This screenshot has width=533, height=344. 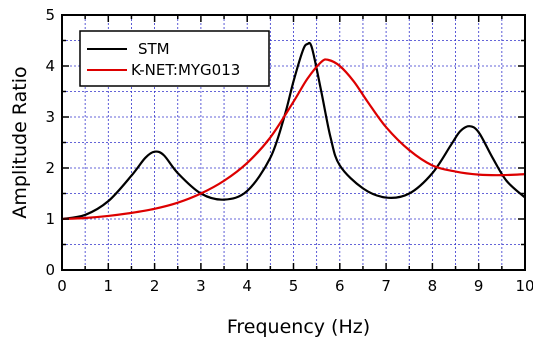 I want to click on x-tick-label: 0, so click(x=62, y=286).